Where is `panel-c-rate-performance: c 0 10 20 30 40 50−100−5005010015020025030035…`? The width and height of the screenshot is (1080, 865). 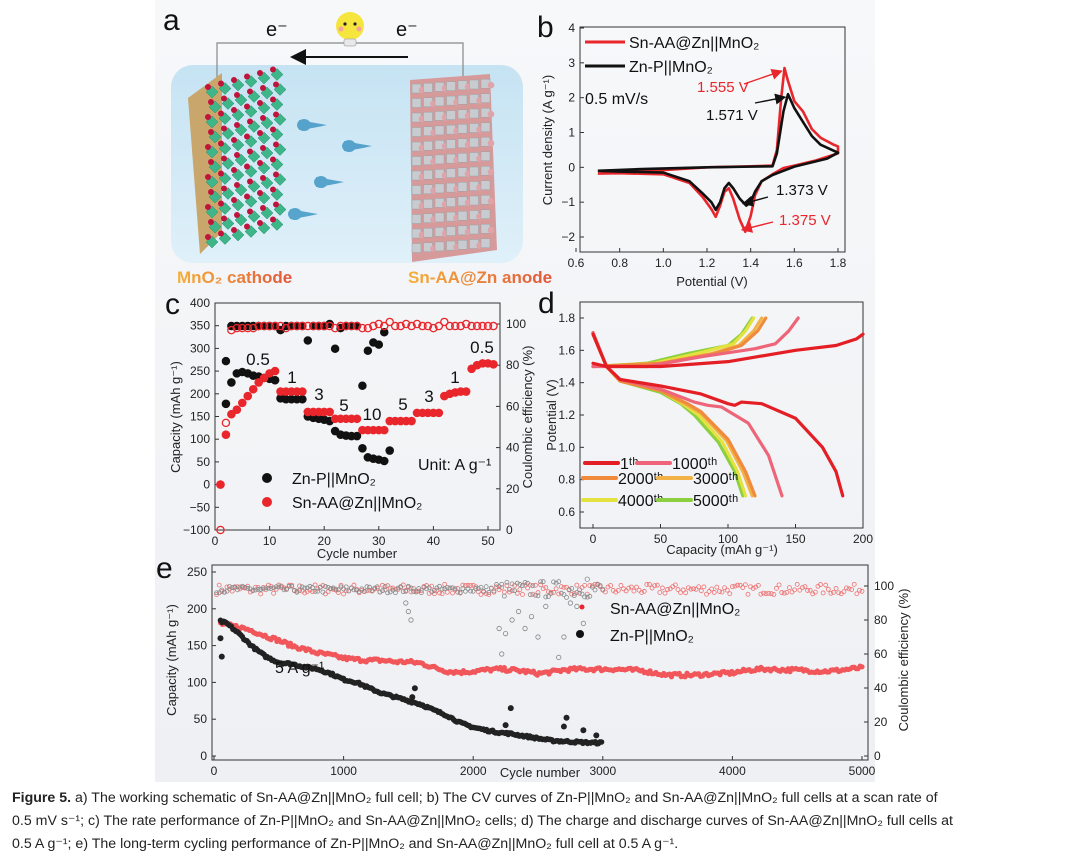
panel-c-rate-performance: c 0 10 20 30 40 50−100−5005010015020025030035… is located at coordinates (350, 424).